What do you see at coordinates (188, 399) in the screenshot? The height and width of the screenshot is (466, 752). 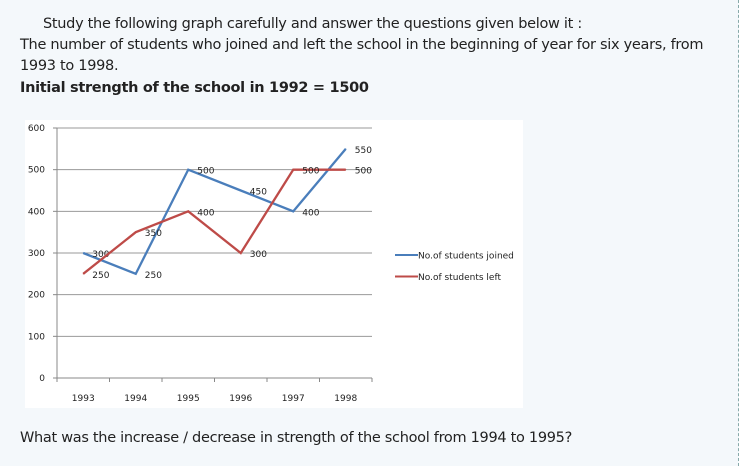 I see `x-tick-label: 1995` at bounding box center [188, 399].